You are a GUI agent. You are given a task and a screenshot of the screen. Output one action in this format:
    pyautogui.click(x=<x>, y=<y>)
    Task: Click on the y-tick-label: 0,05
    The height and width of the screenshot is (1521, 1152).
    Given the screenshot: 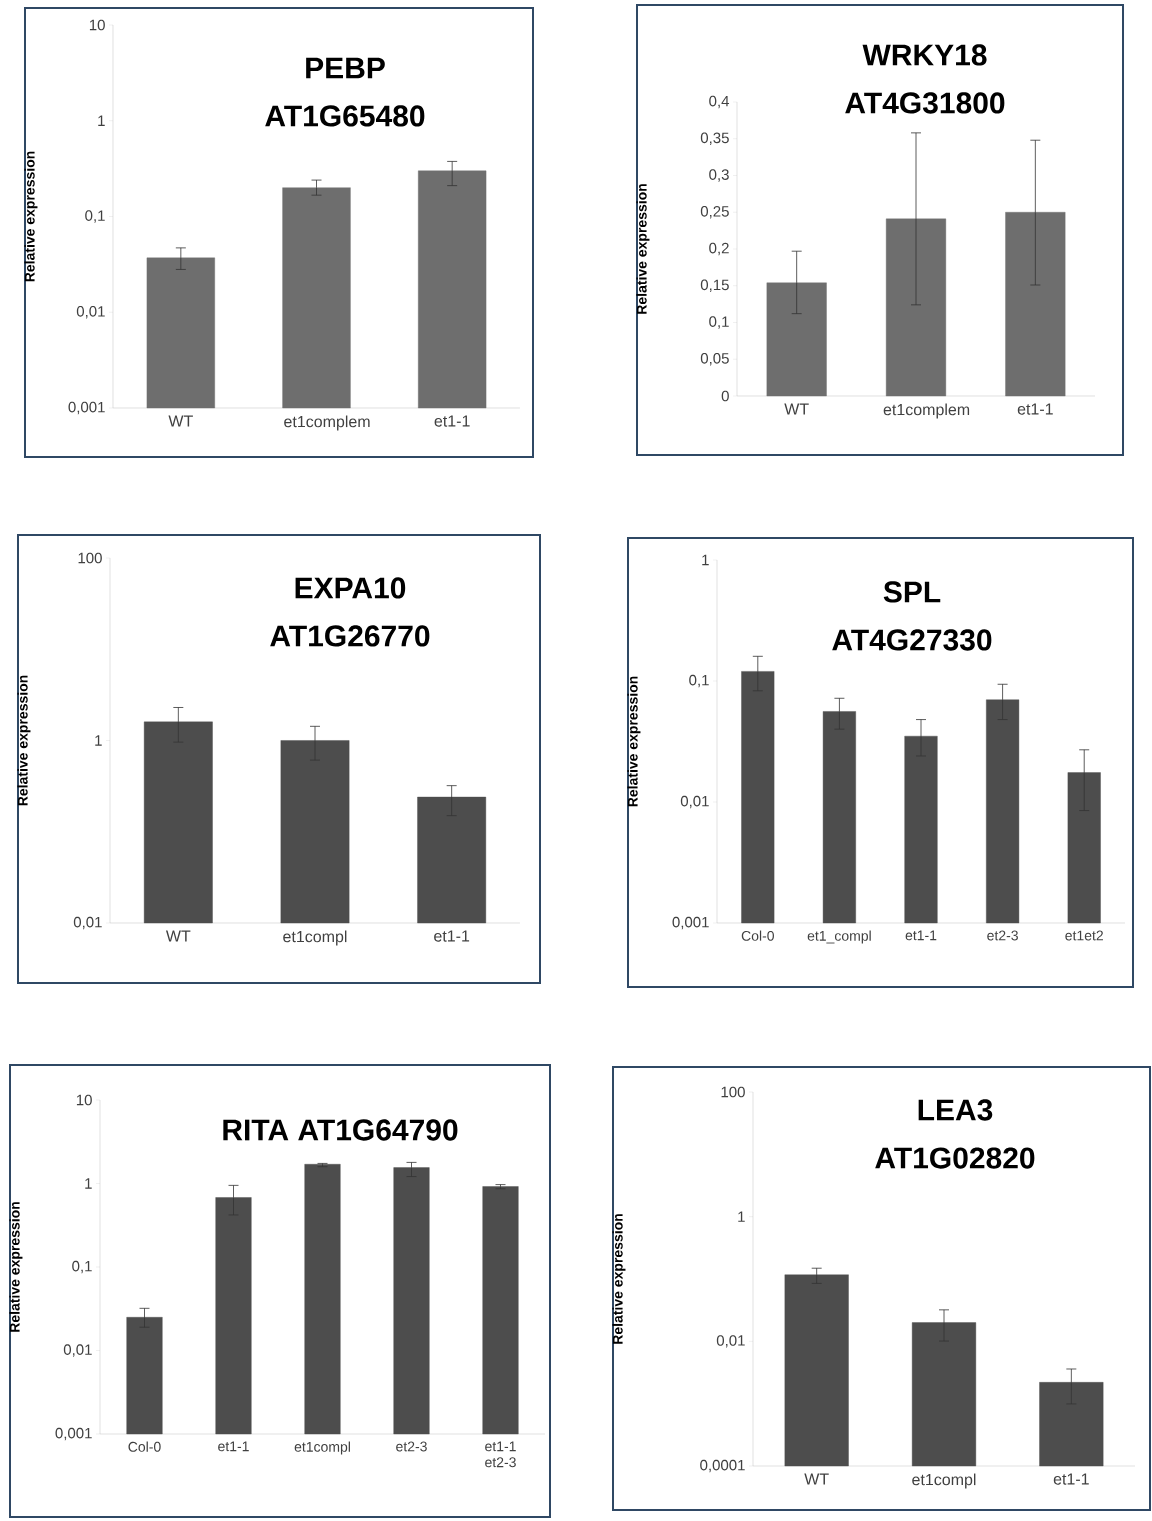 What is the action you would take?
    pyautogui.click(x=714, y=359)
    